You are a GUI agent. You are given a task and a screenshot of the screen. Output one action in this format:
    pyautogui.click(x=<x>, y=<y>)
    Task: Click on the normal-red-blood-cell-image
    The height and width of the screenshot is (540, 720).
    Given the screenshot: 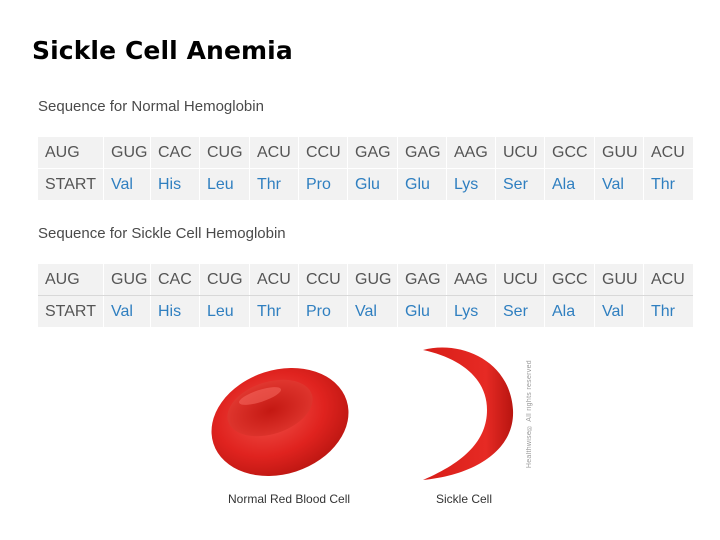 What is the action you would take?
    pyautogui.click(x=280, y=422)
    